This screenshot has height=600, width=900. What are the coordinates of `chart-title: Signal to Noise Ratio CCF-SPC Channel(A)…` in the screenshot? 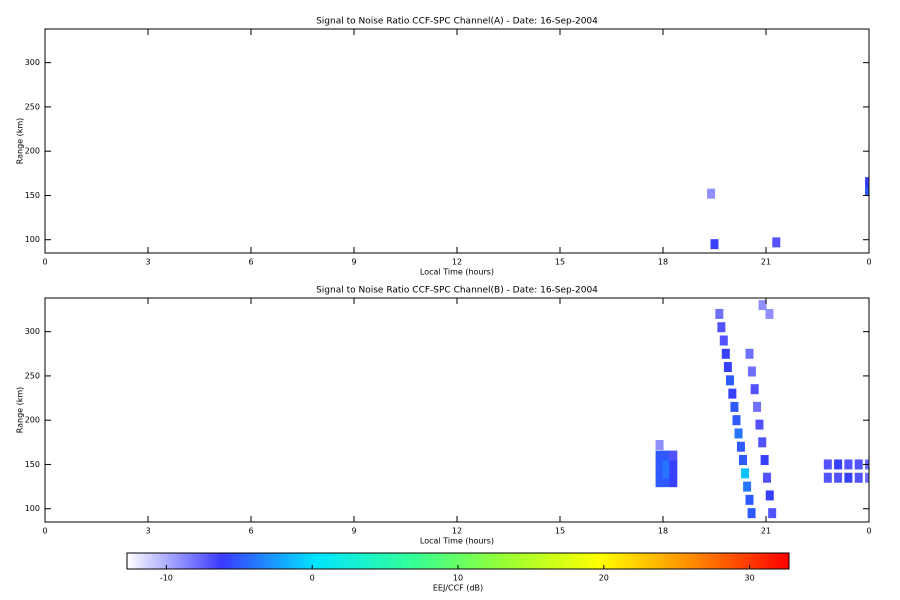 It's located at (457, 22).